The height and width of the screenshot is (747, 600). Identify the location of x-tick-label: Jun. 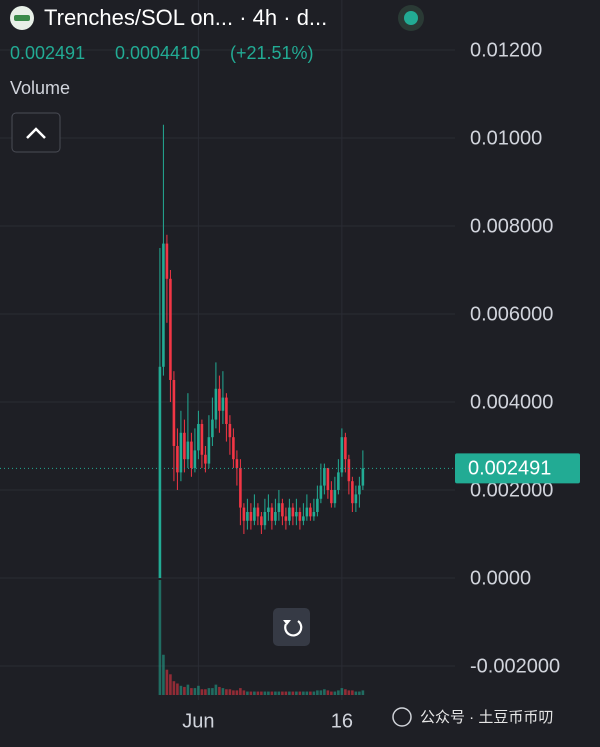
(198, 721).